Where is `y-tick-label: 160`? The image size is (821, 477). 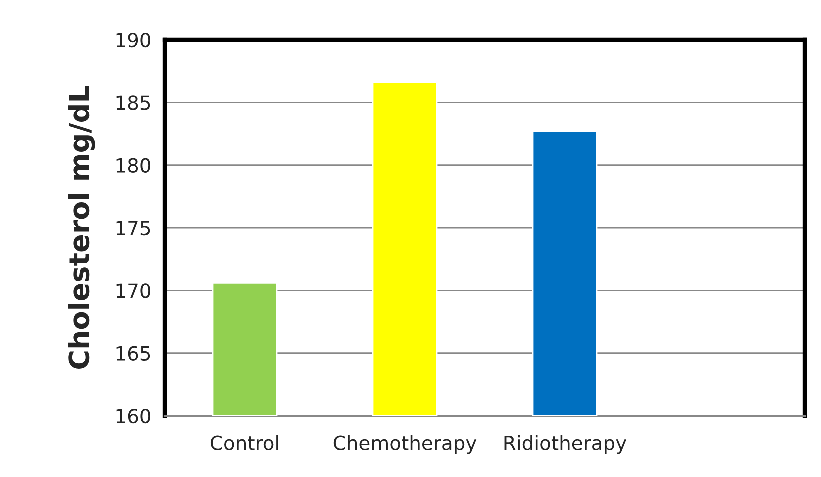
y-tick-label: 160 is located at coordinates (133, 416).